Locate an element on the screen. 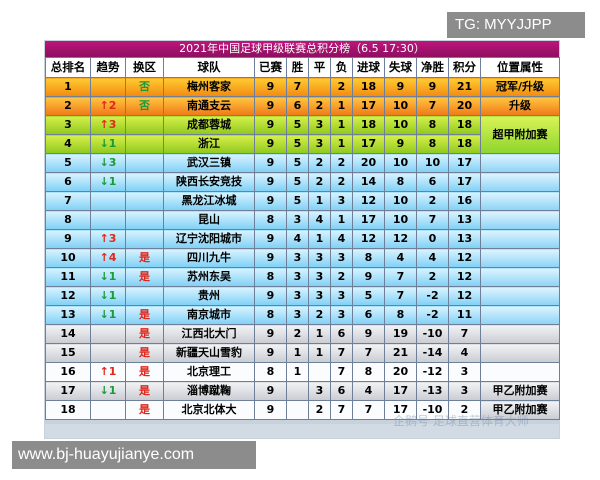  cell-position-attr: 甲乙附加赛 is located at coordinates (520, 410).